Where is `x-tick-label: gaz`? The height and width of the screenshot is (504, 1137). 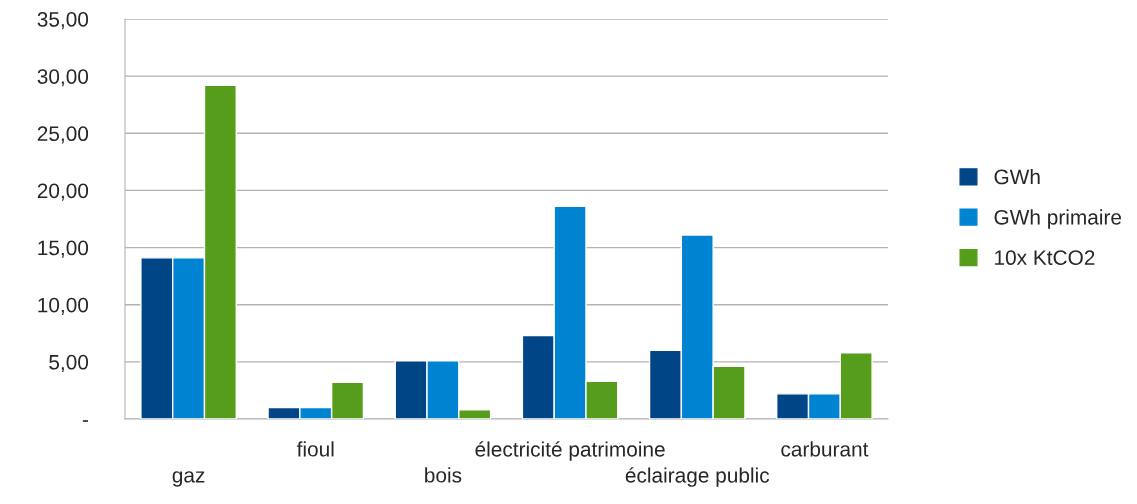 x-tick-label: gaz is located at coordinates (188, 479).